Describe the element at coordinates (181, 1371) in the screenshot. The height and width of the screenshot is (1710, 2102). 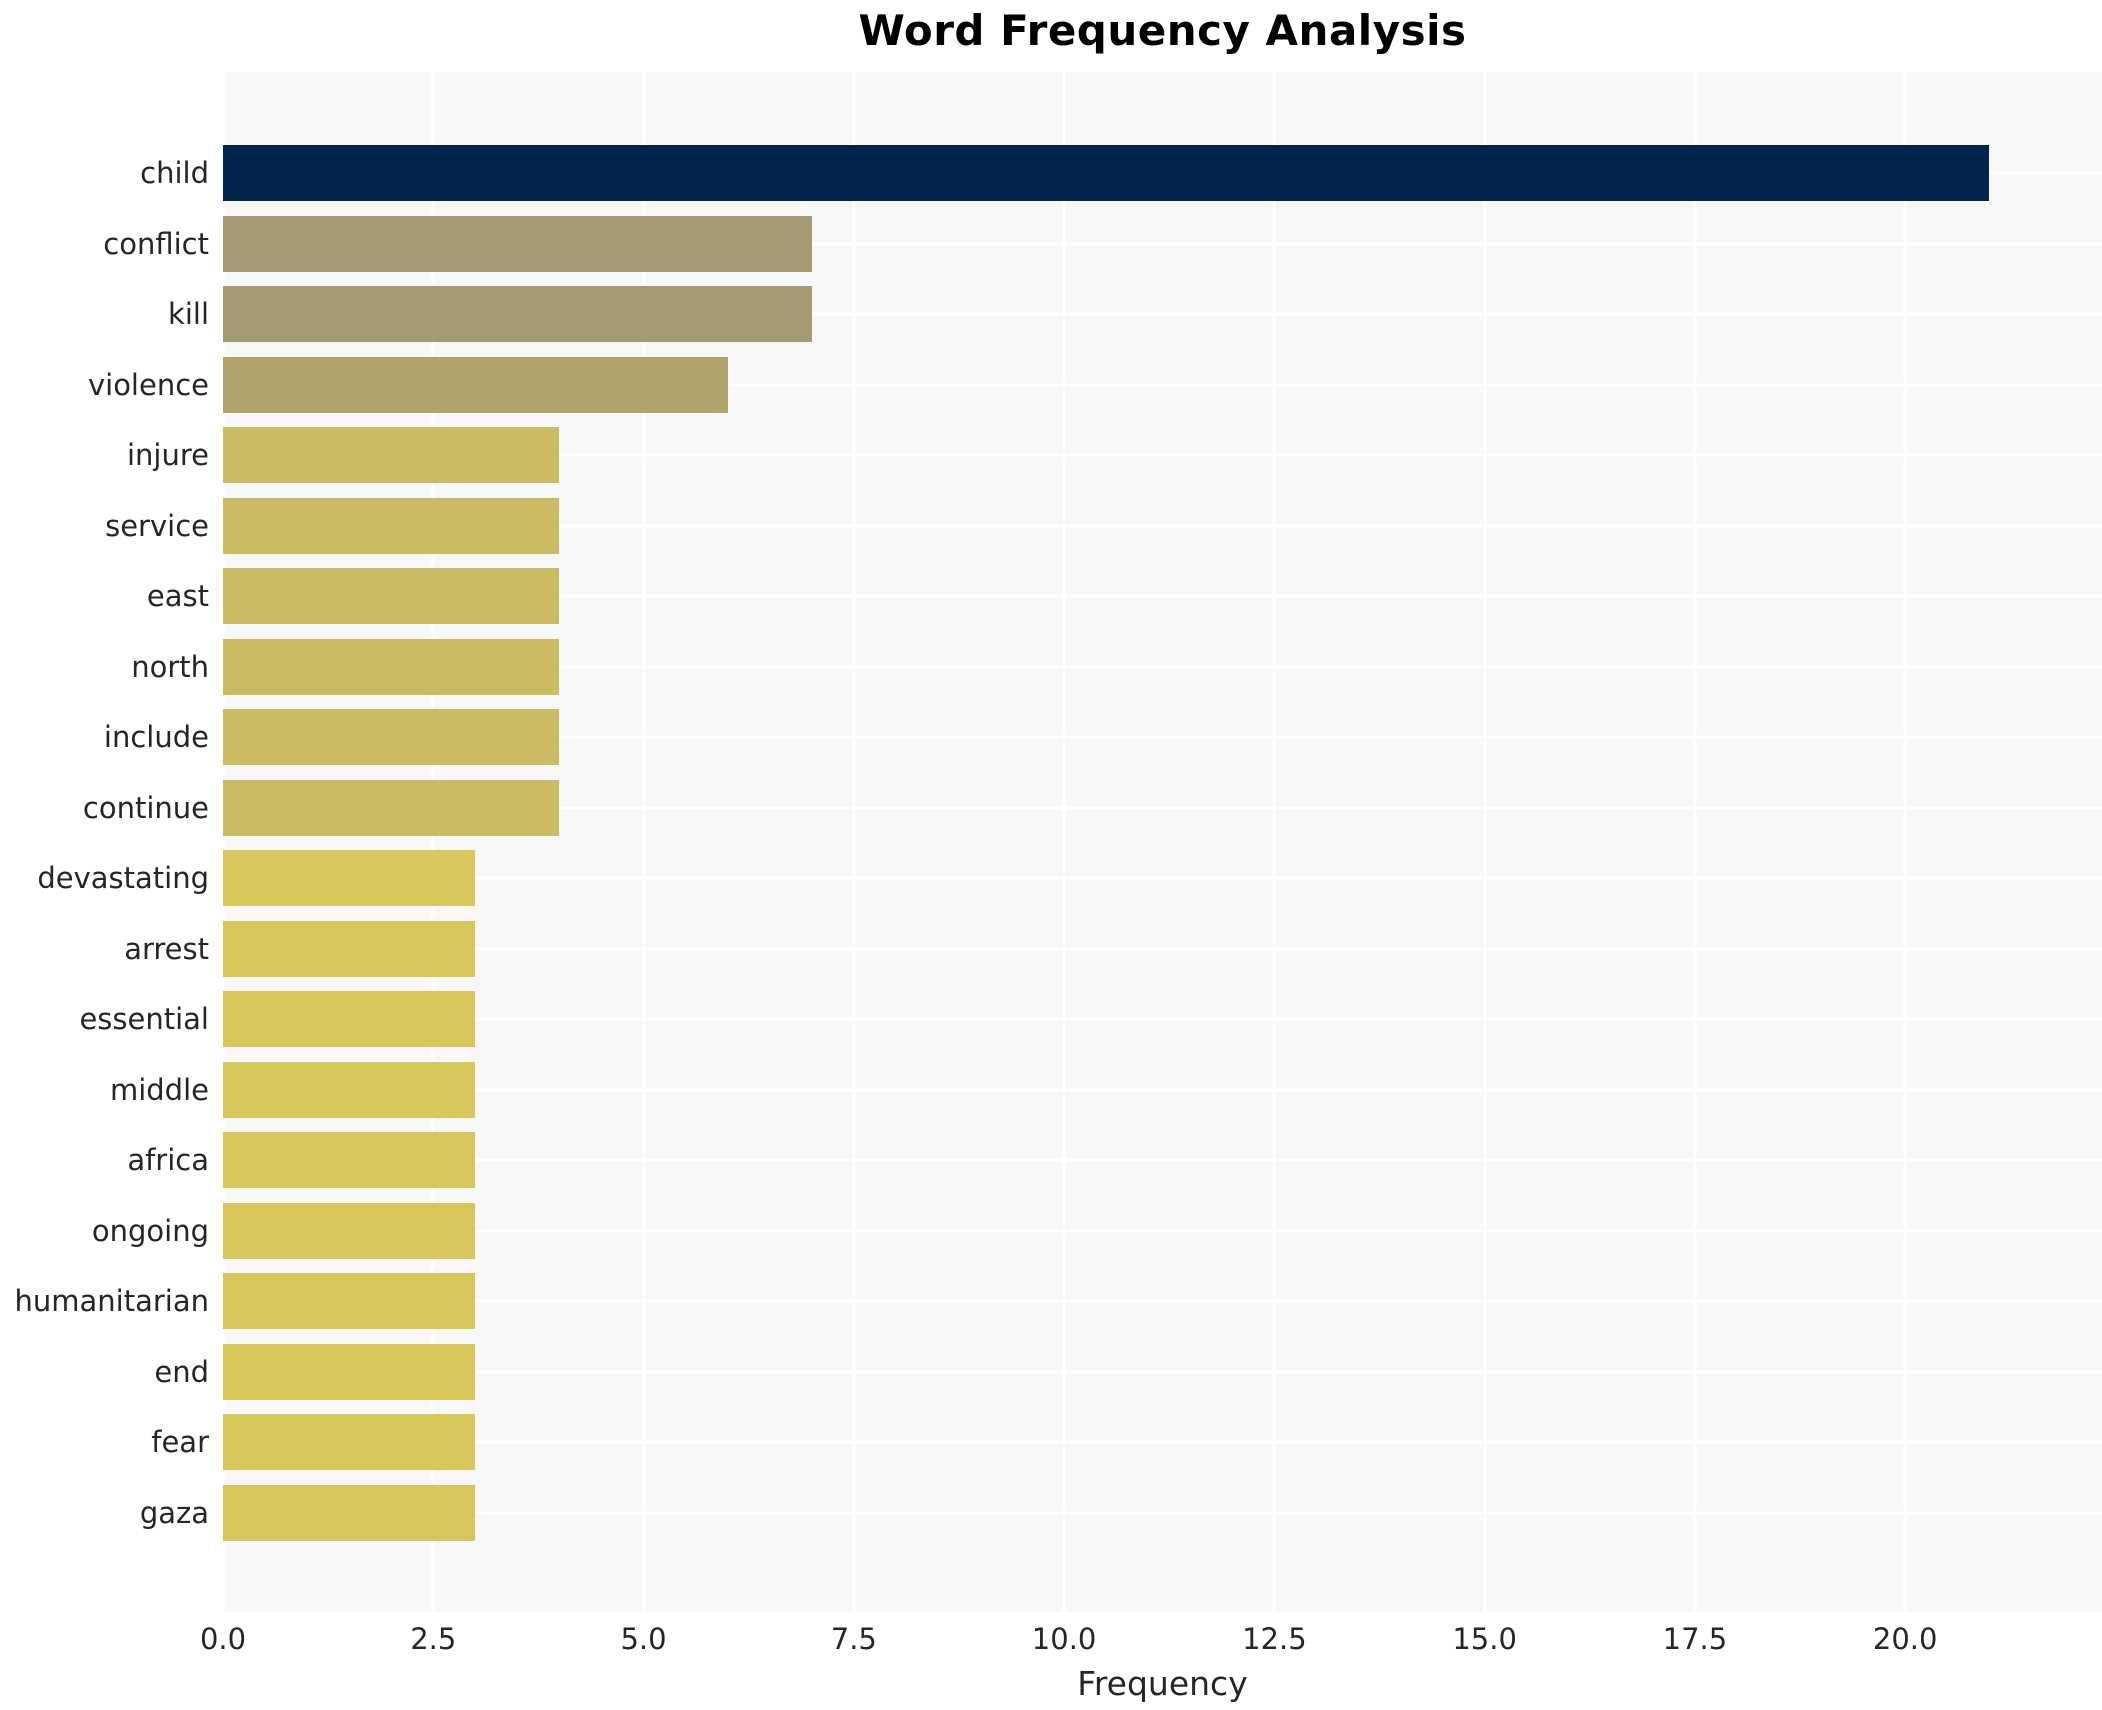
I see `category-label: end` at that location.